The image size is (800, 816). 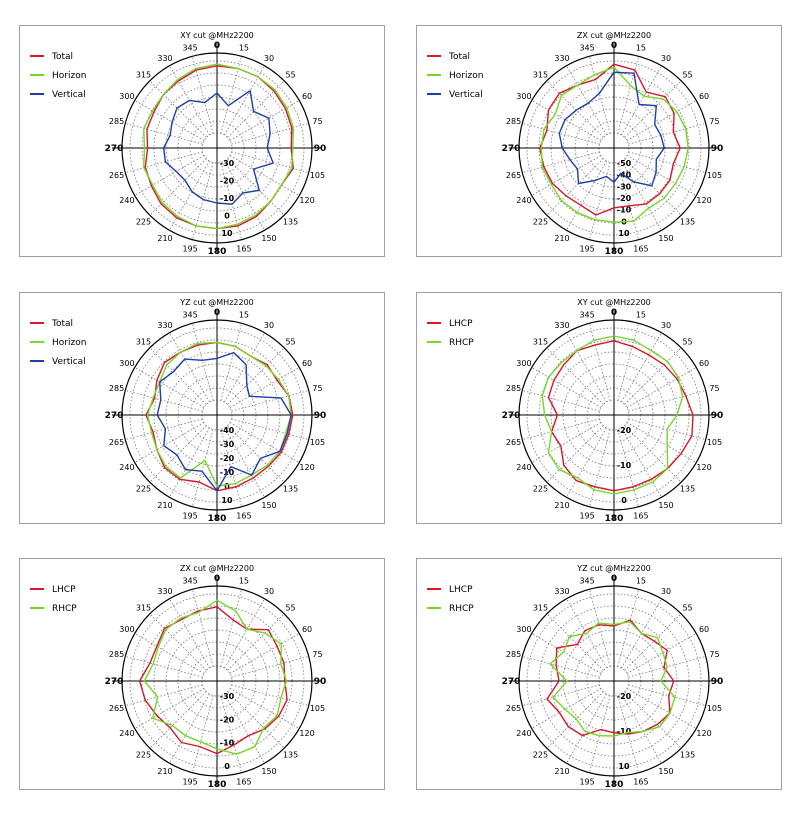 I want to click on angle-tick-label: 210, so click(x=164, y=505).